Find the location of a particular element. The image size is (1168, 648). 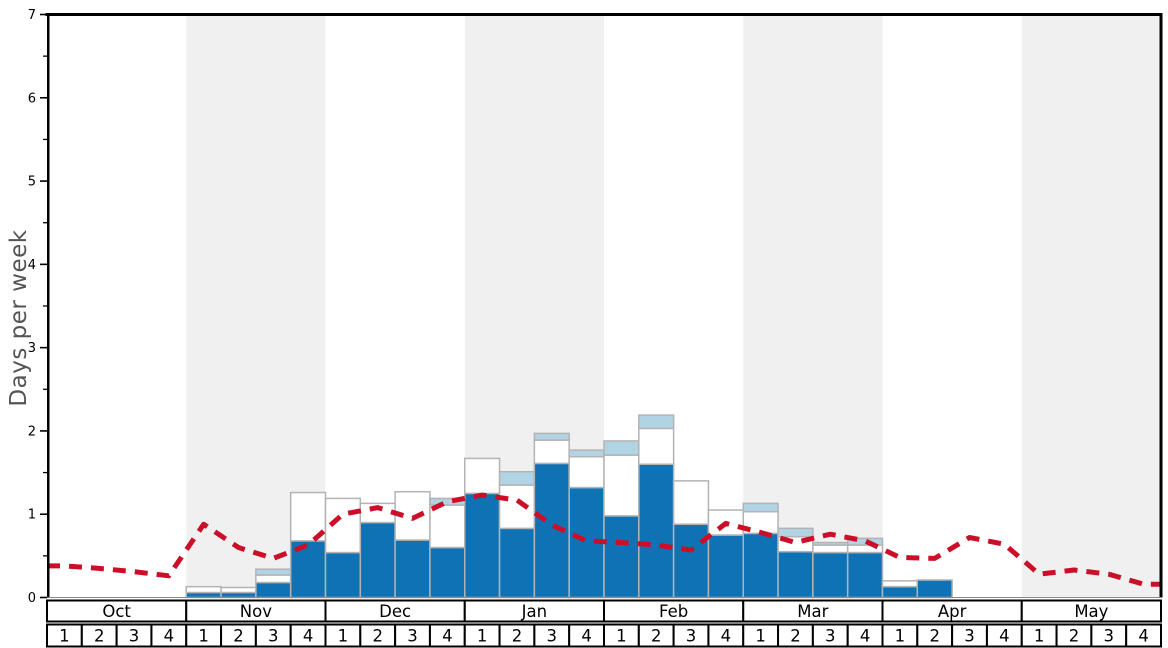

plot-border-right is located at coordinates (1161, 305).